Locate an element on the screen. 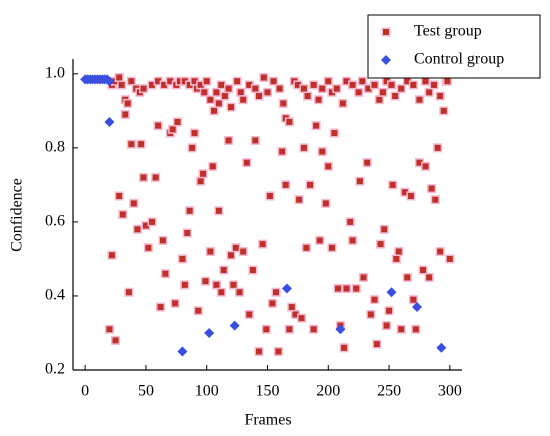 The image size is (550, 436). x-tick-label: 250 is located at coordinates (389, 391).